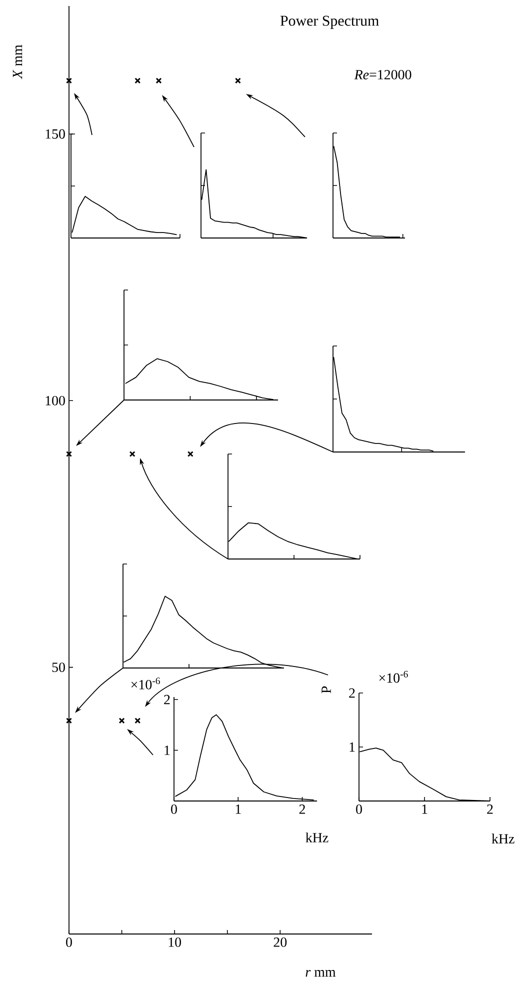  Describe the element at coordinates (175, 942) in the screenshot. I see `x-tick-label: 10` at that location.